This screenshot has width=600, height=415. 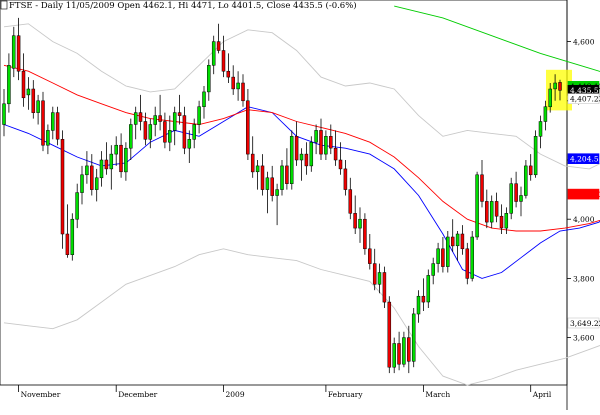 I want to click on price-marker: 4,204.51, so click(x=583, y=158).